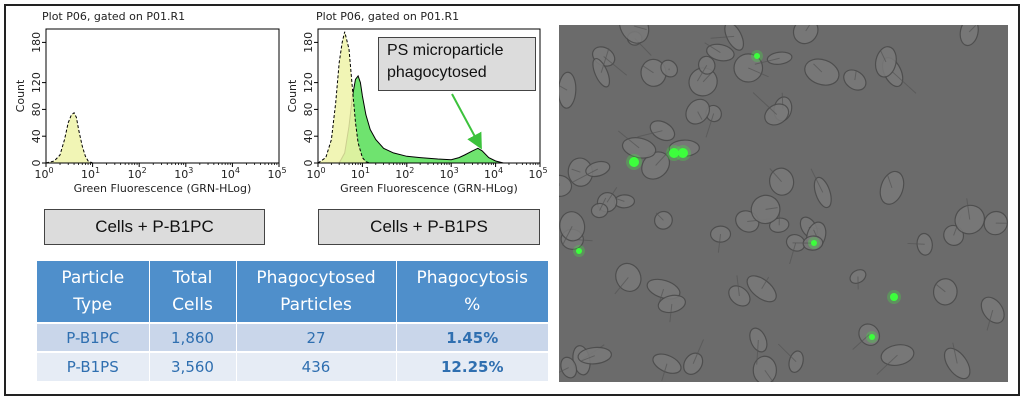 Image resolution: width=1024 pixels, height=400 pixels. What do you see at coordinates (193, 366) in the screenshot?
I see `cell-total-cells: 3,560` at bounding box center [193, 366].